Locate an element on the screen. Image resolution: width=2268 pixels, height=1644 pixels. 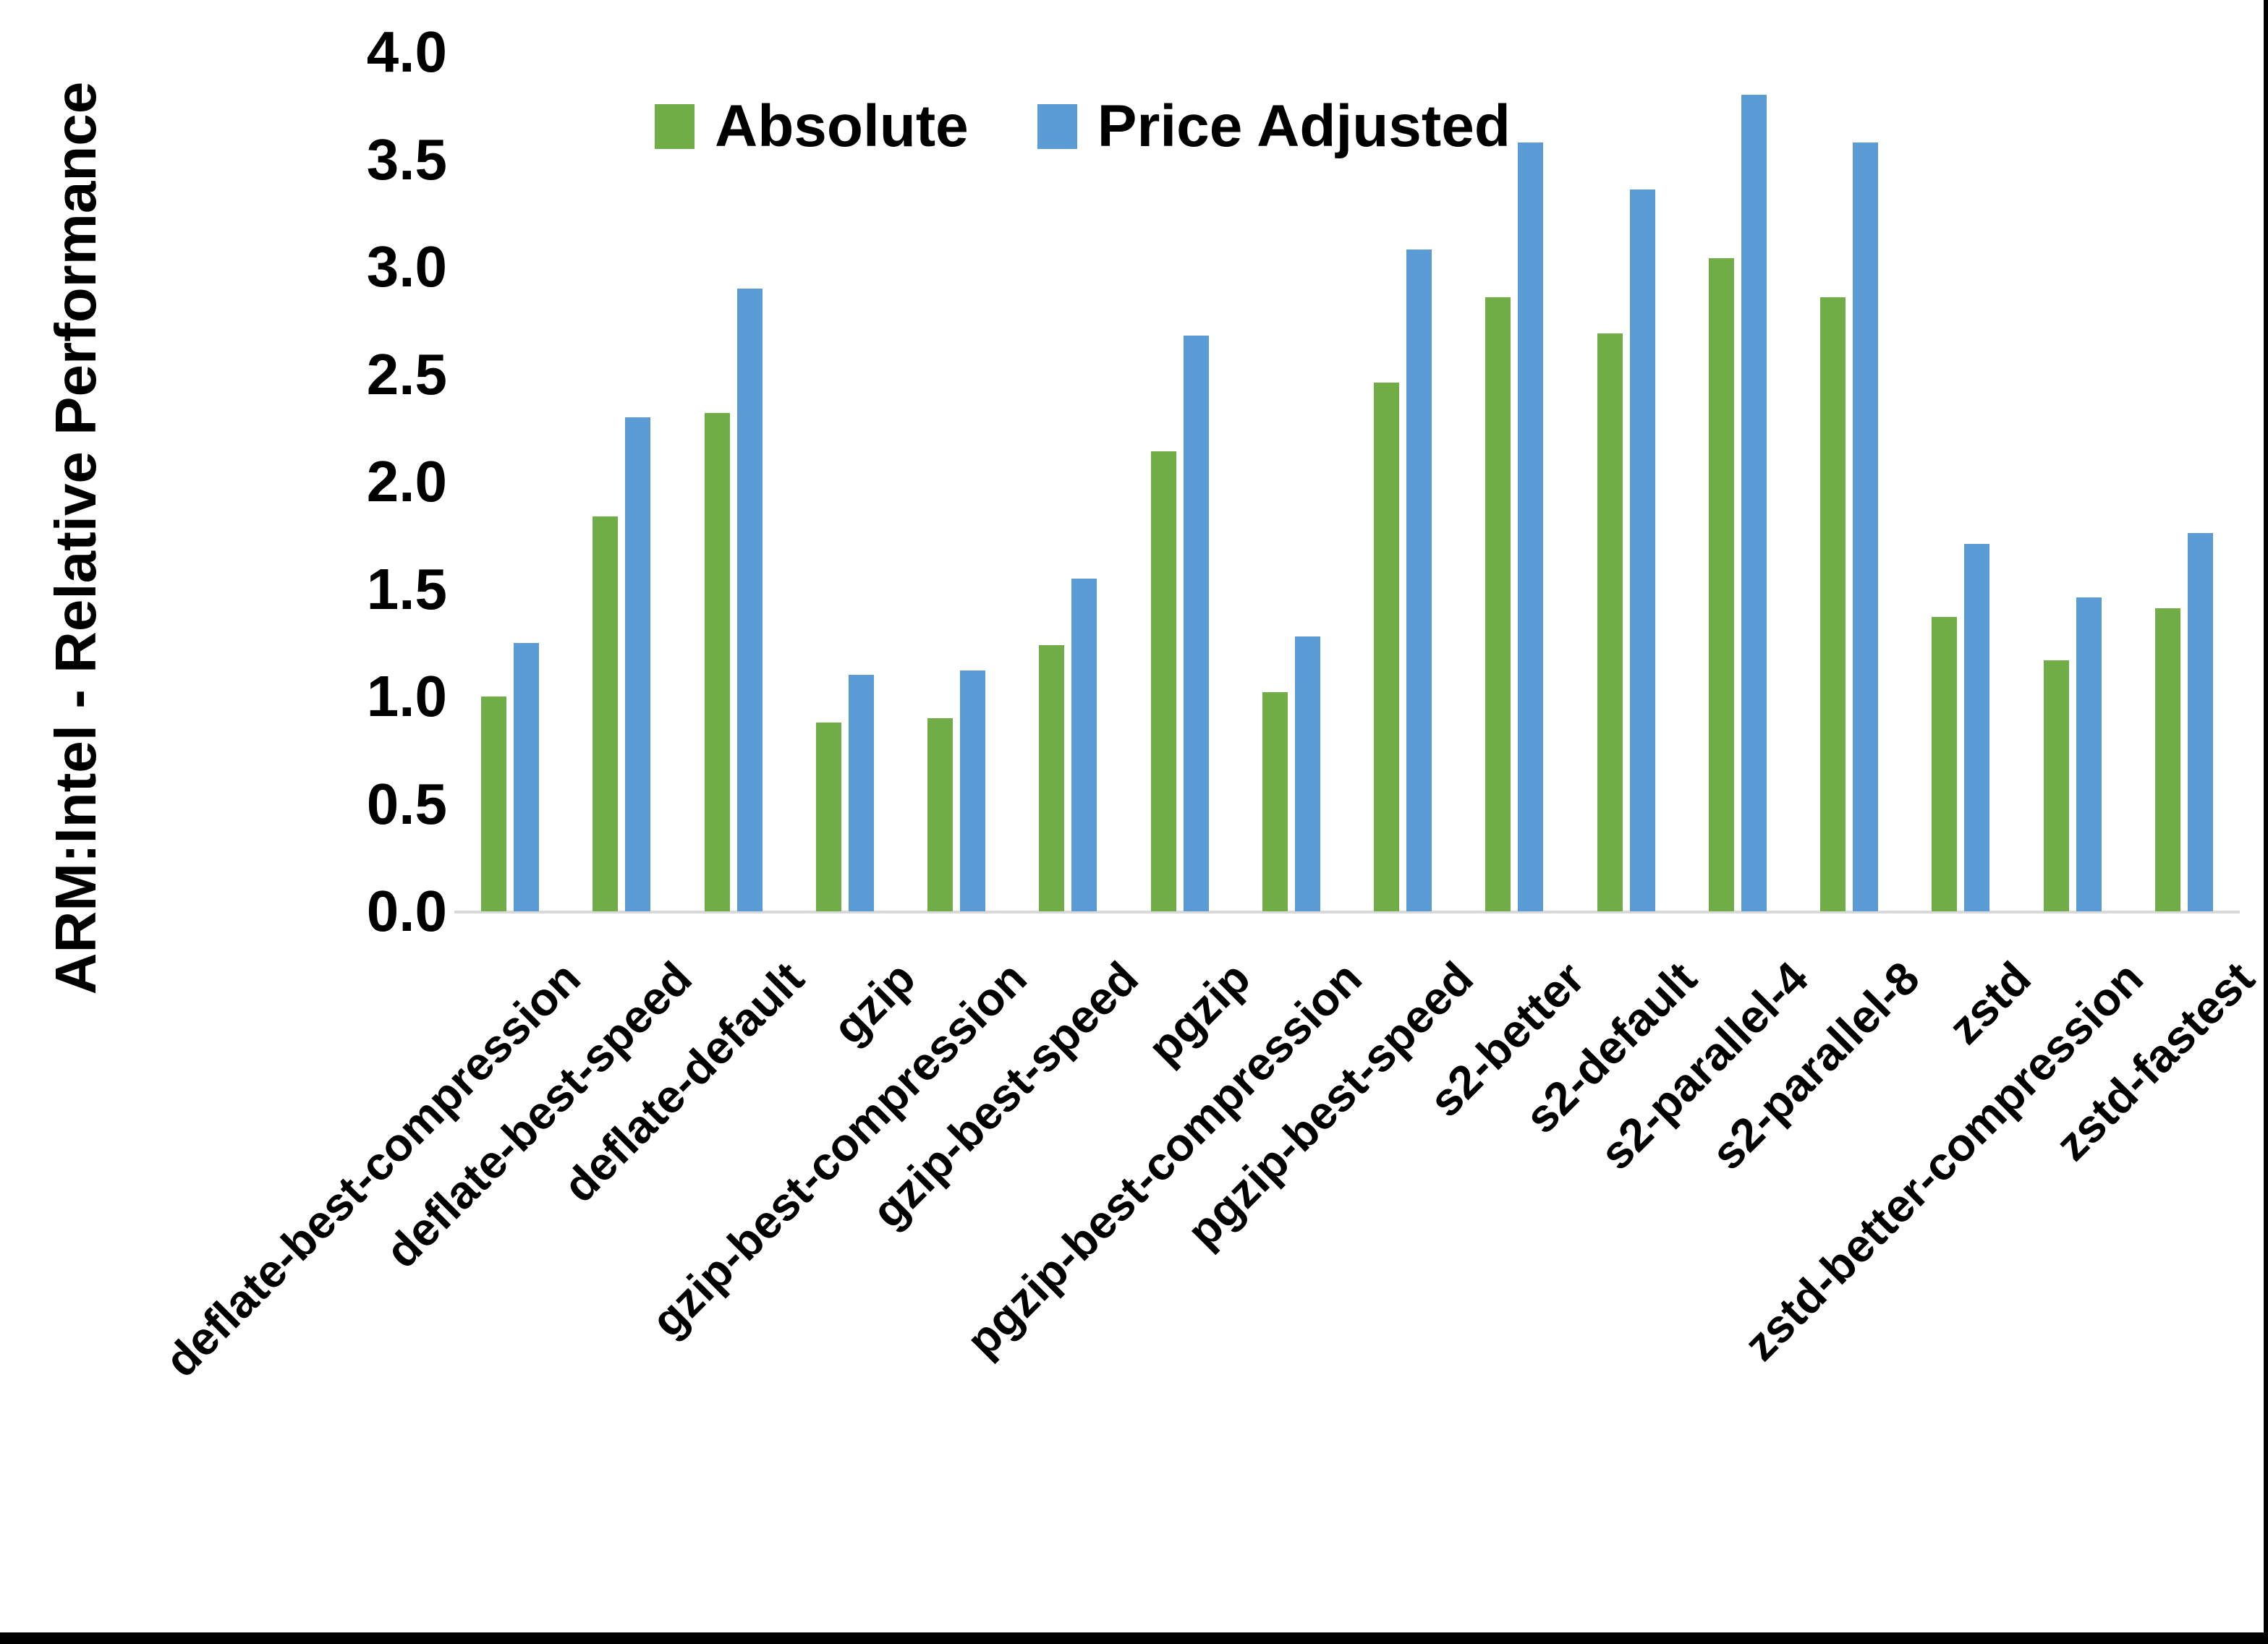
screenshot-right-border is located at coordinates (2266, 822).